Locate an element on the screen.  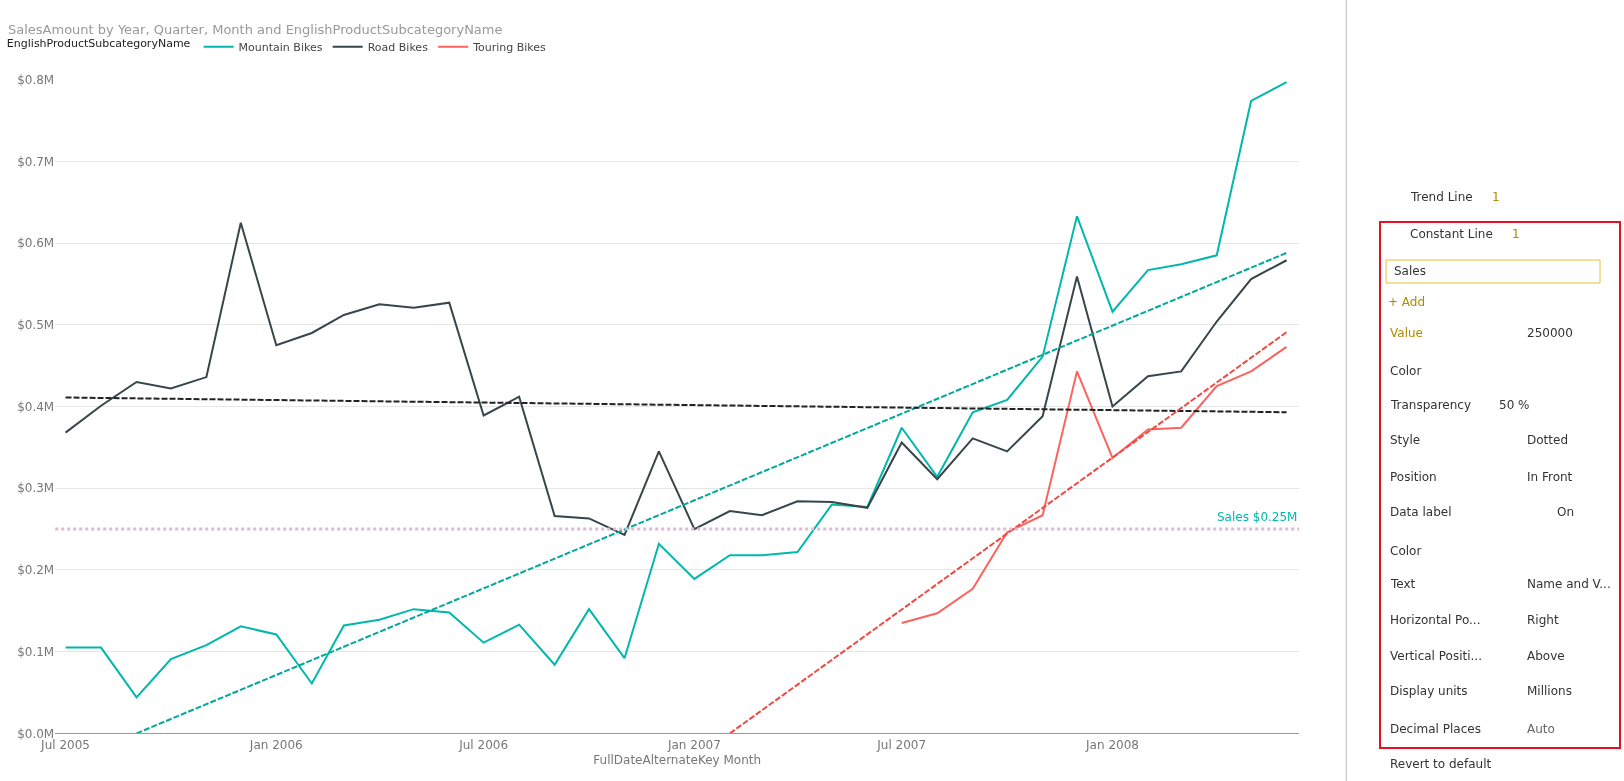
text: Constant Line is located at coordinates (1451, 234).